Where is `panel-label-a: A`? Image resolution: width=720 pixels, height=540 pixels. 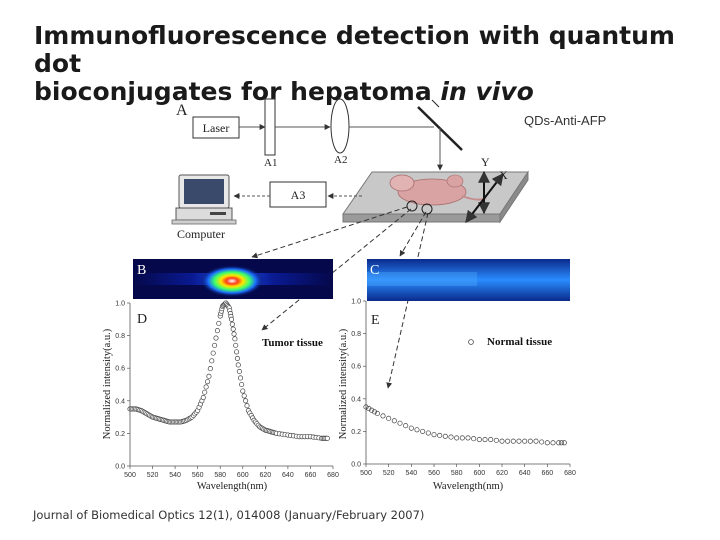 panel-label-a: A is located at coordinates (182, 110).